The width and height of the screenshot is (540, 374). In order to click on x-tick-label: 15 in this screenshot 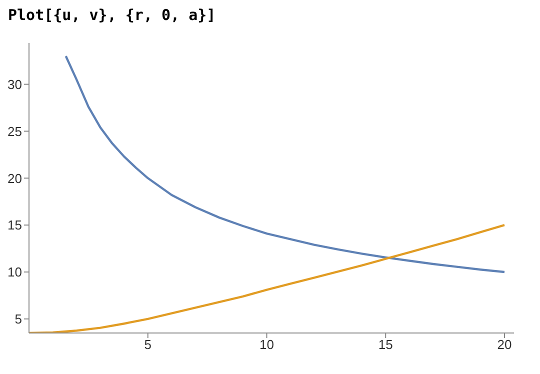, I will do `click(385, 344)`.